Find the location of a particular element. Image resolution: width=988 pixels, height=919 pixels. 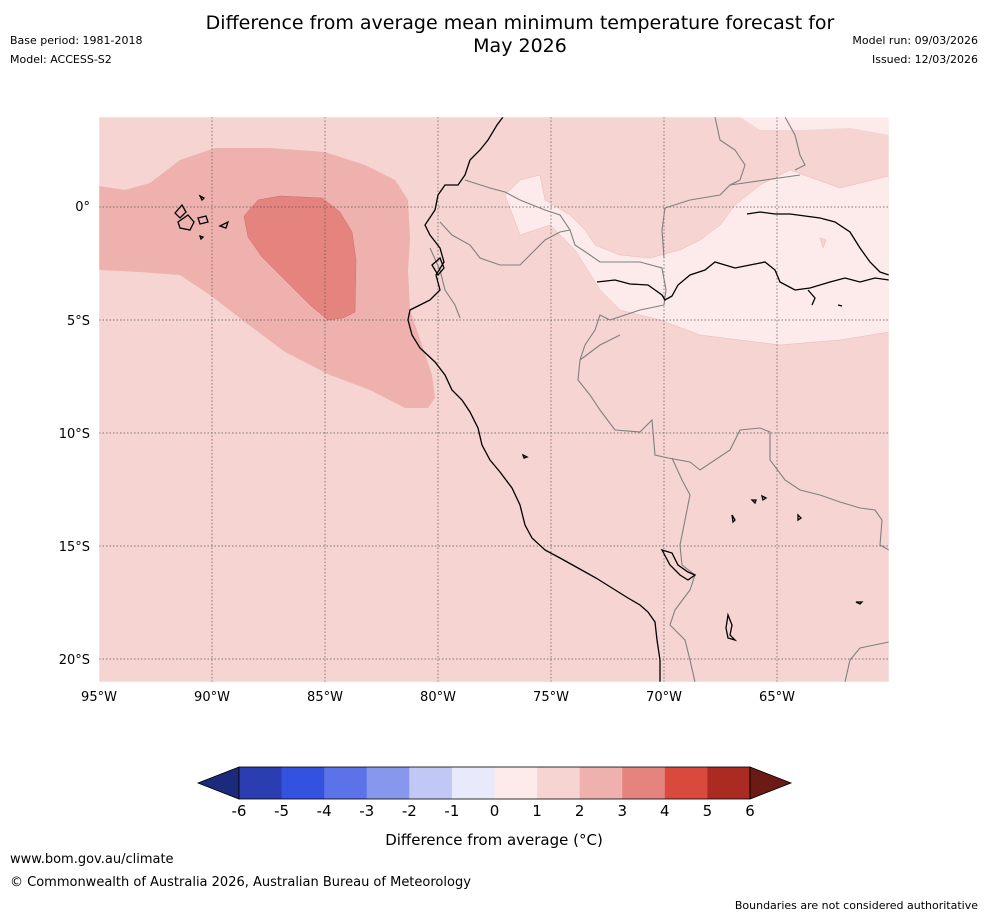

lon-label: 80°W is located at coordinates (438, 697).